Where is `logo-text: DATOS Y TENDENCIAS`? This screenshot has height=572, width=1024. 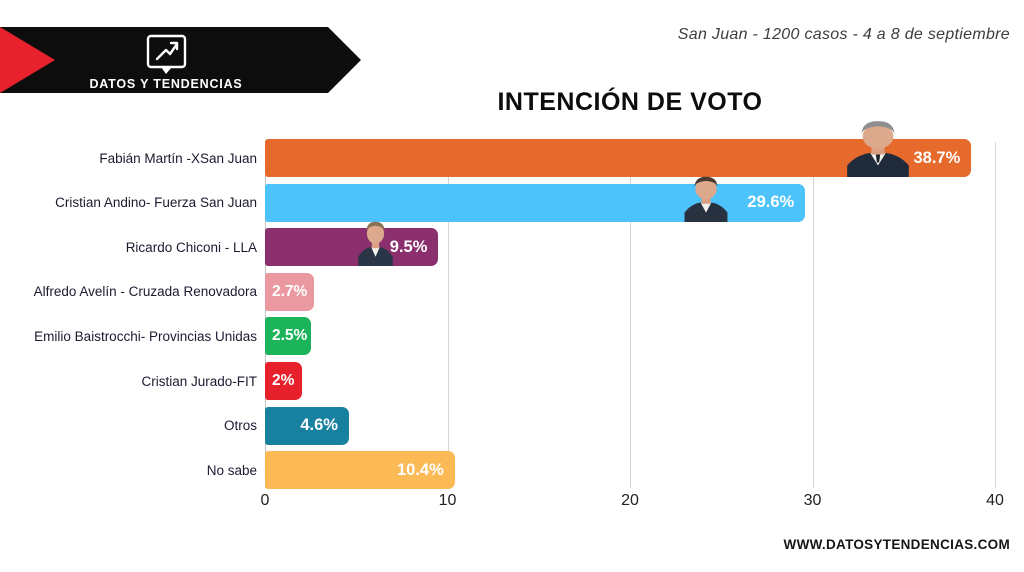 logo-text: DATOS Y TENDENCIAS is located at coordinates (166, 84).